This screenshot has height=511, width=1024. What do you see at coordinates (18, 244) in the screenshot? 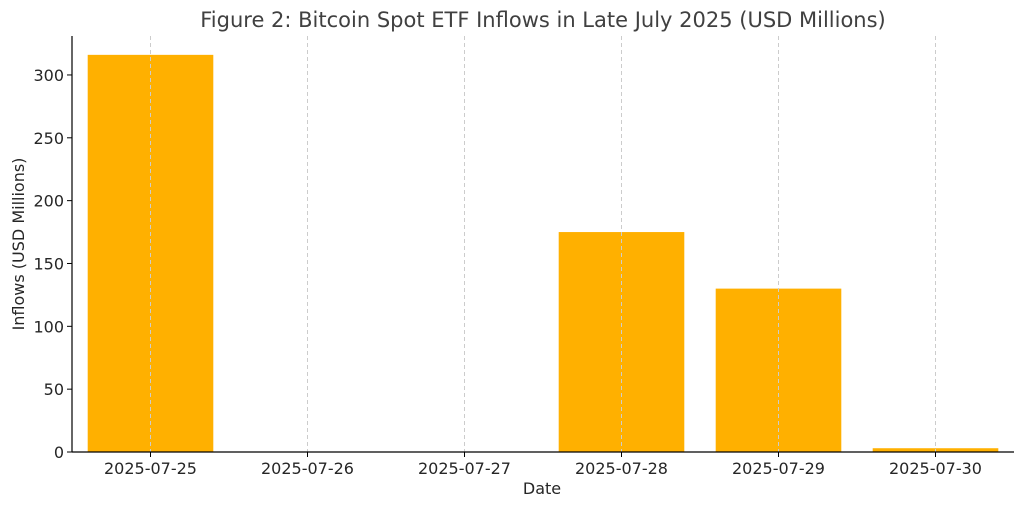
I see `y-axis-label: Inflows (USD Millions)` at bounding box center [18, 244].